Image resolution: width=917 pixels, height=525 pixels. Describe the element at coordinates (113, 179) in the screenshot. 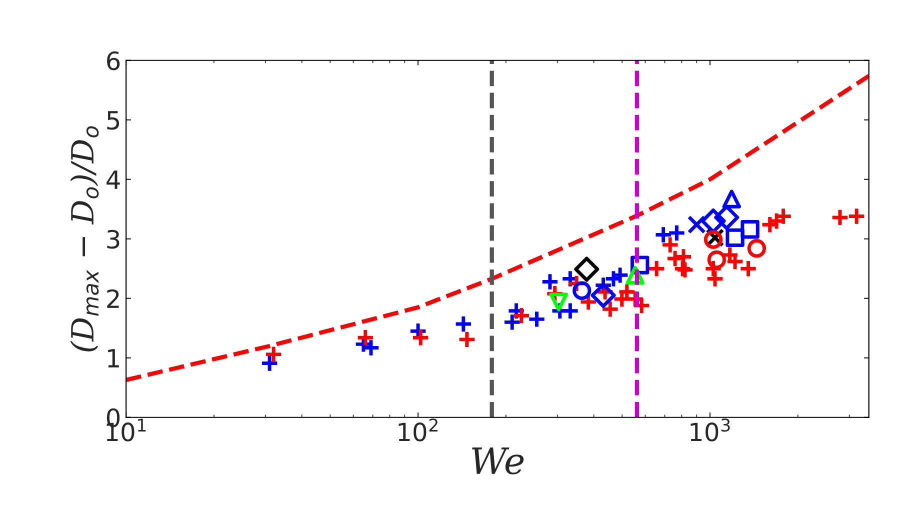

I see `y-tick-label: 4` at that location.